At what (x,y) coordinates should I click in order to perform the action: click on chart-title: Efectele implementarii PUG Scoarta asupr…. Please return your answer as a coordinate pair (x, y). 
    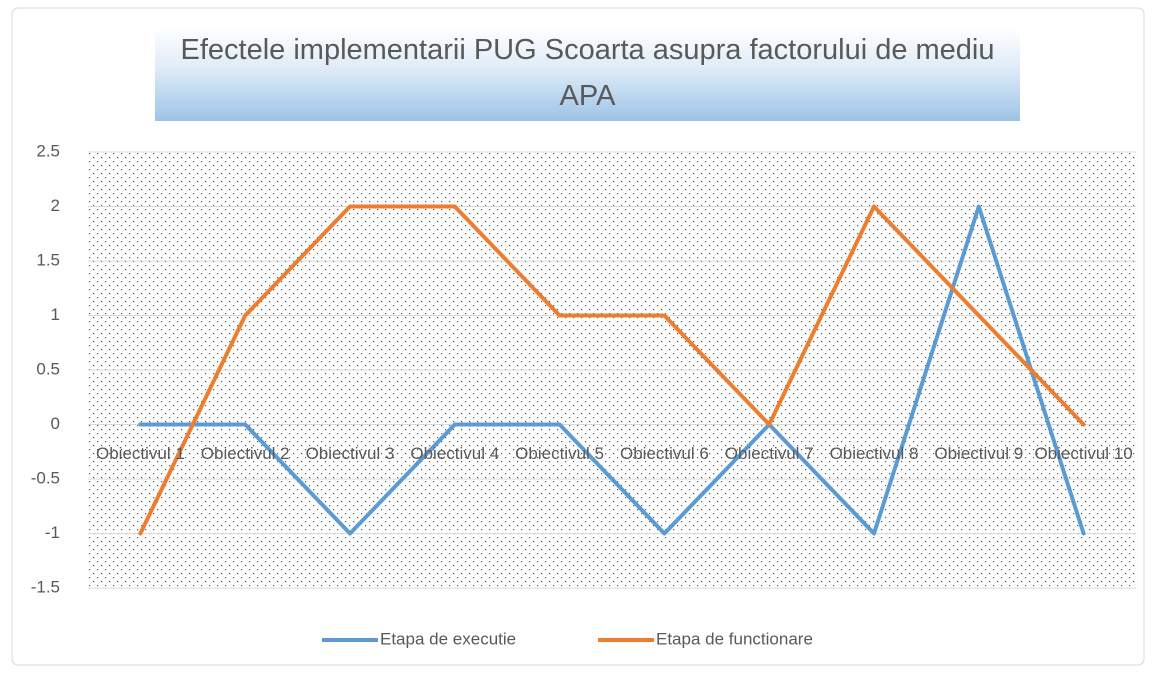
    Looking at the image, I should click on (587, 74).